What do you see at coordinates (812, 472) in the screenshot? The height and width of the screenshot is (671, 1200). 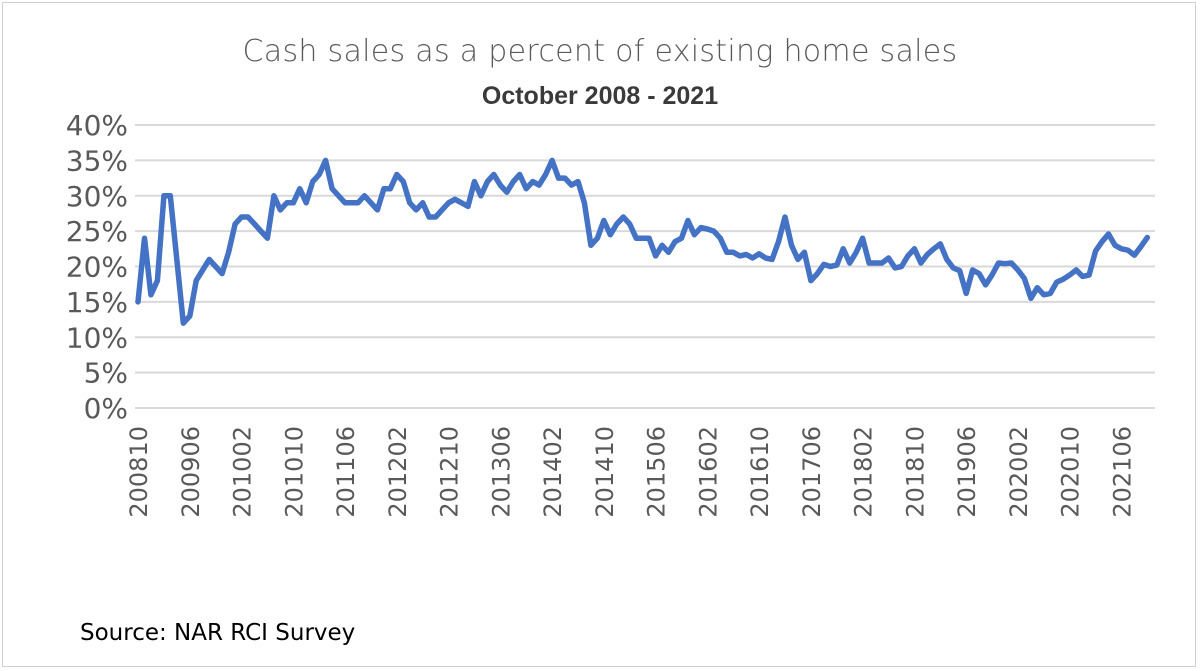 I see `x-tick-label: 201706` at bounding box center [812, 472].